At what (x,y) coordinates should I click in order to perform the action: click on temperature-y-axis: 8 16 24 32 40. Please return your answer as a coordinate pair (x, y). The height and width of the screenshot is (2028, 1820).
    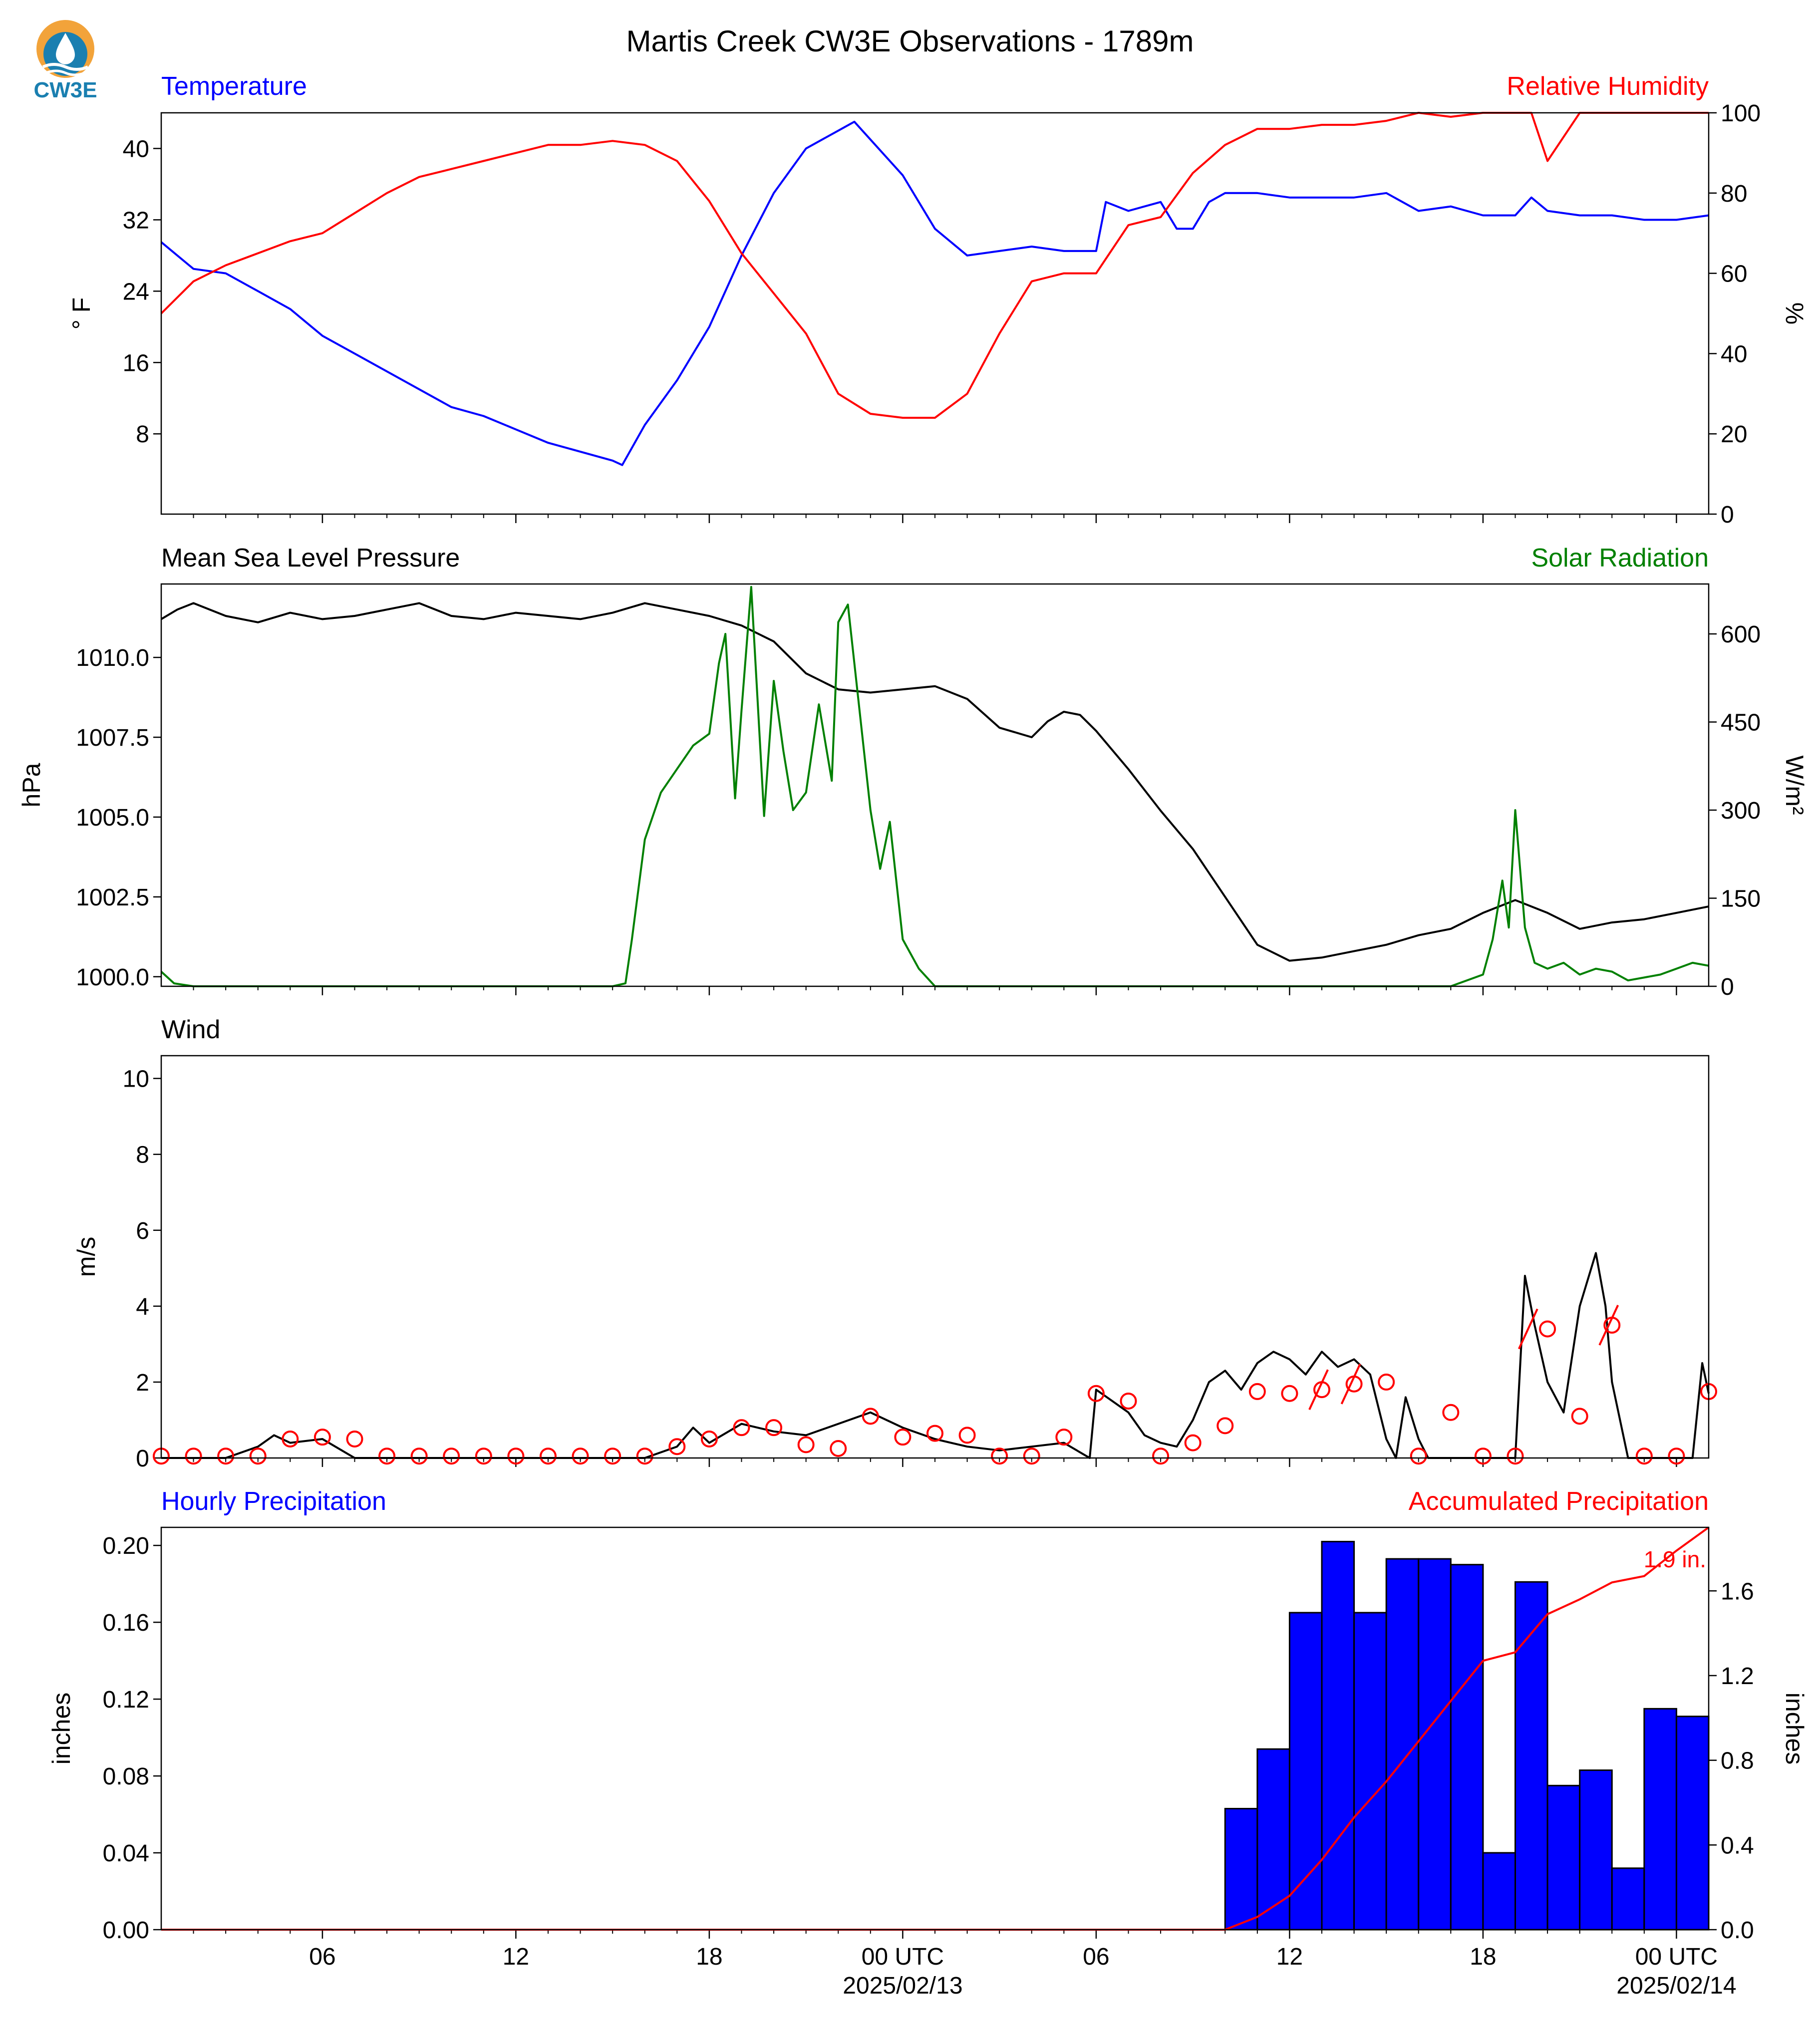
    Looking at the image, I should click on (142, 292).